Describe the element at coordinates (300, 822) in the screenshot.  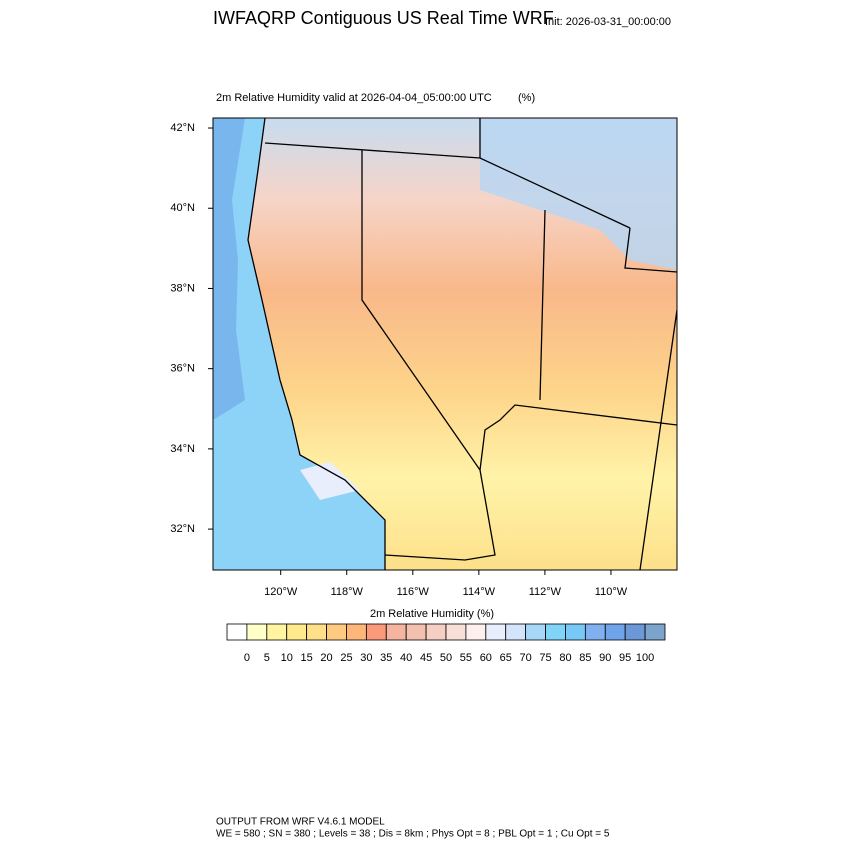
I see `footer-line: OUTPUT FROM WRF V4.6.1 MODEL` at that location.